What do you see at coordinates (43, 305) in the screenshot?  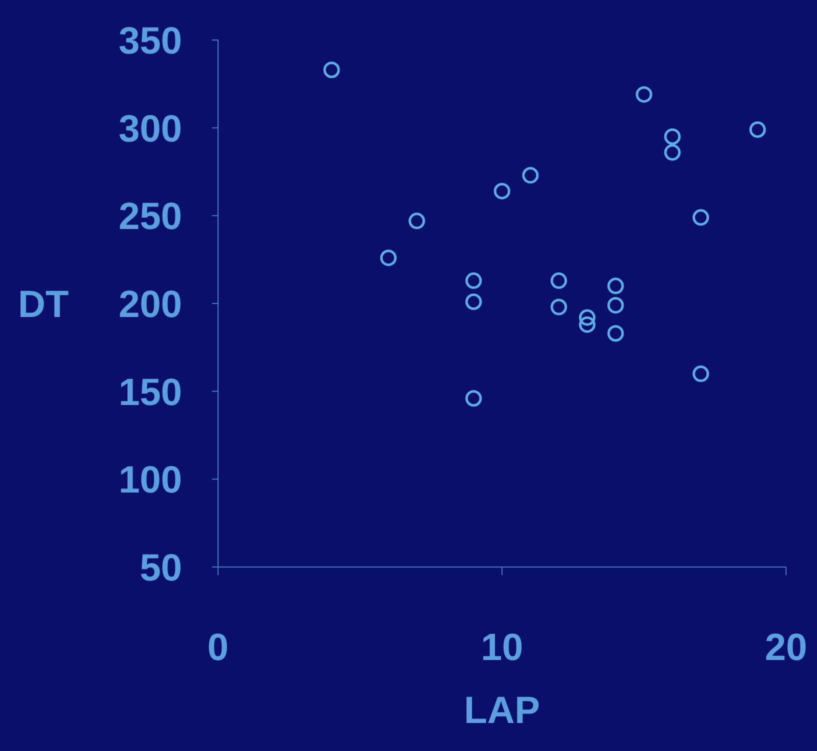 I see `y-axis-title: DT` at bounding box center [43, 305].